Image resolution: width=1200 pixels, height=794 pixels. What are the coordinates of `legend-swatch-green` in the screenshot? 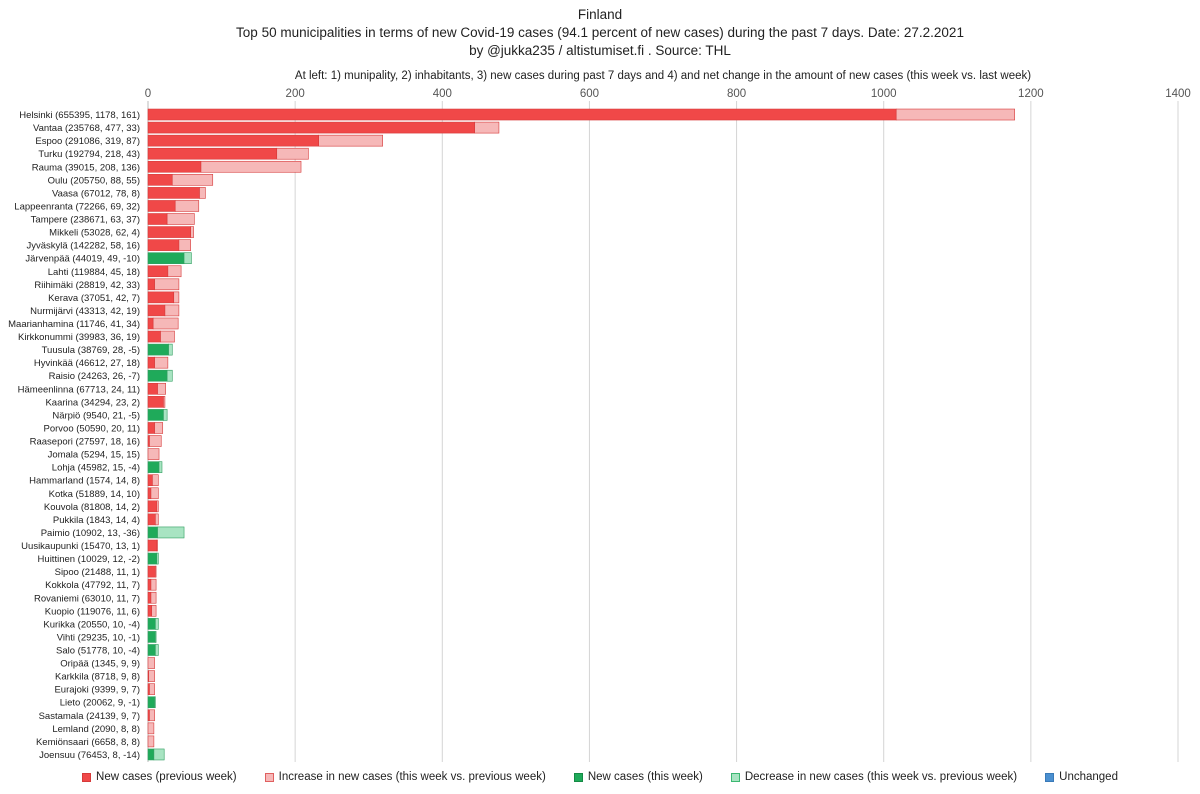 It's located at (578, 777).